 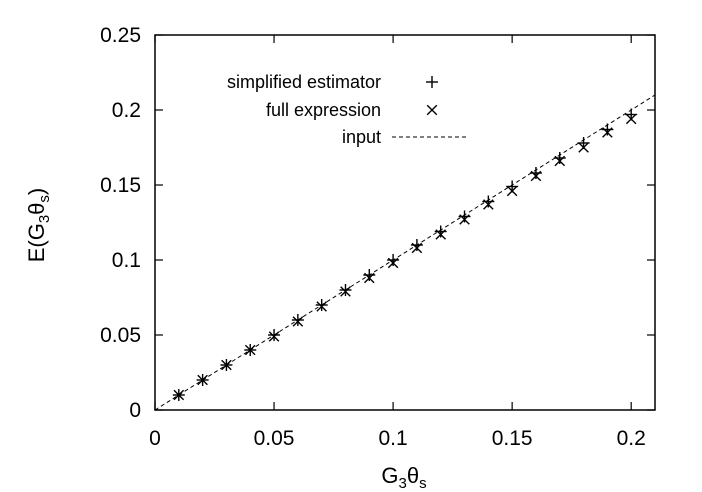 I want to click on y-axis-title: E(G3θs), so click(x=38, y=225).